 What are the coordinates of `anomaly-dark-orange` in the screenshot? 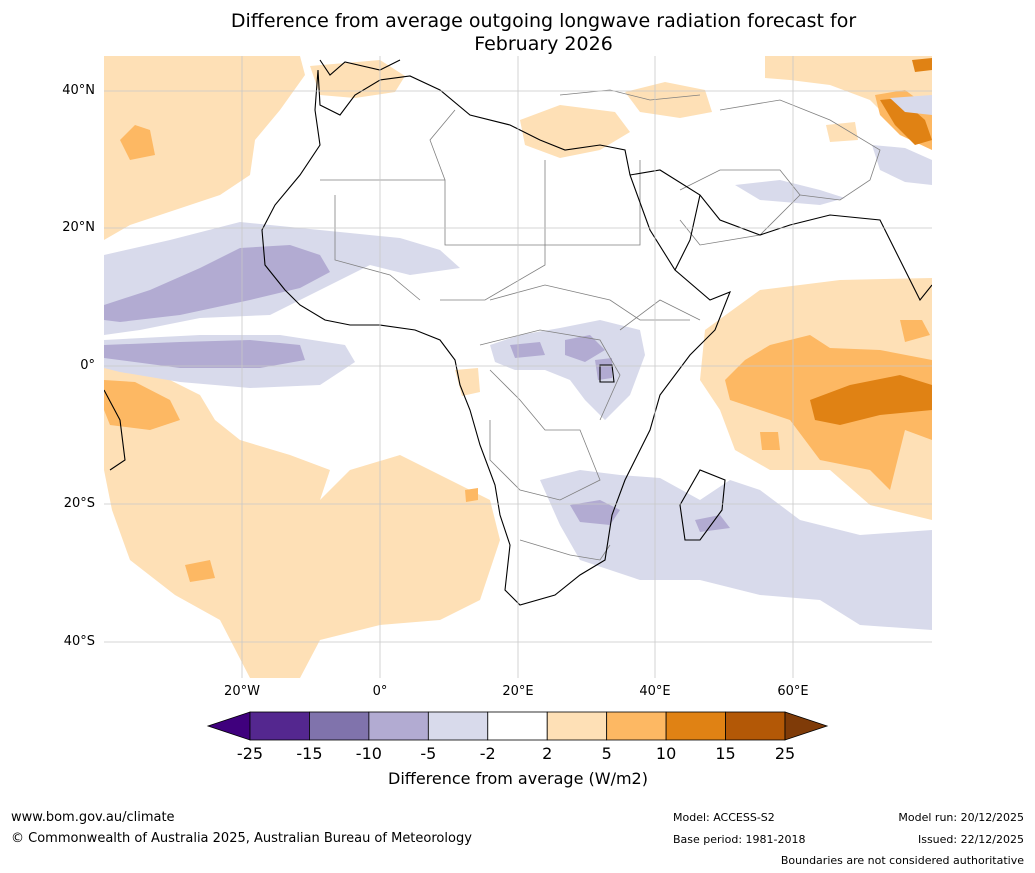 It's located at (871, 241).